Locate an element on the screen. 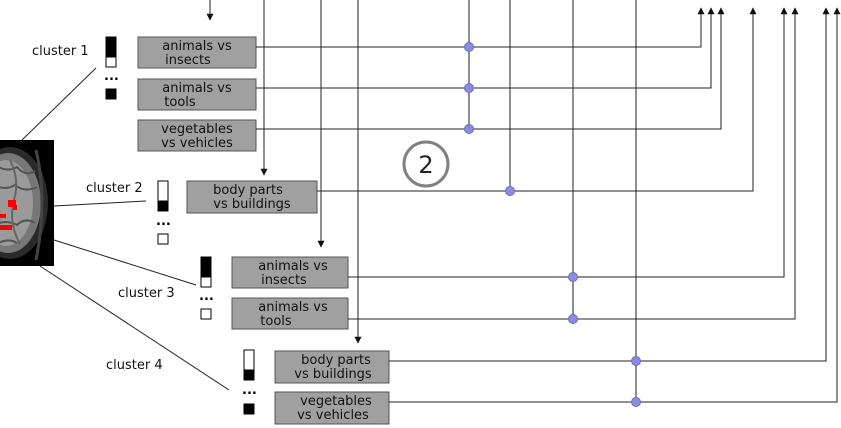  step-badge is located at coordinates (426, 164).